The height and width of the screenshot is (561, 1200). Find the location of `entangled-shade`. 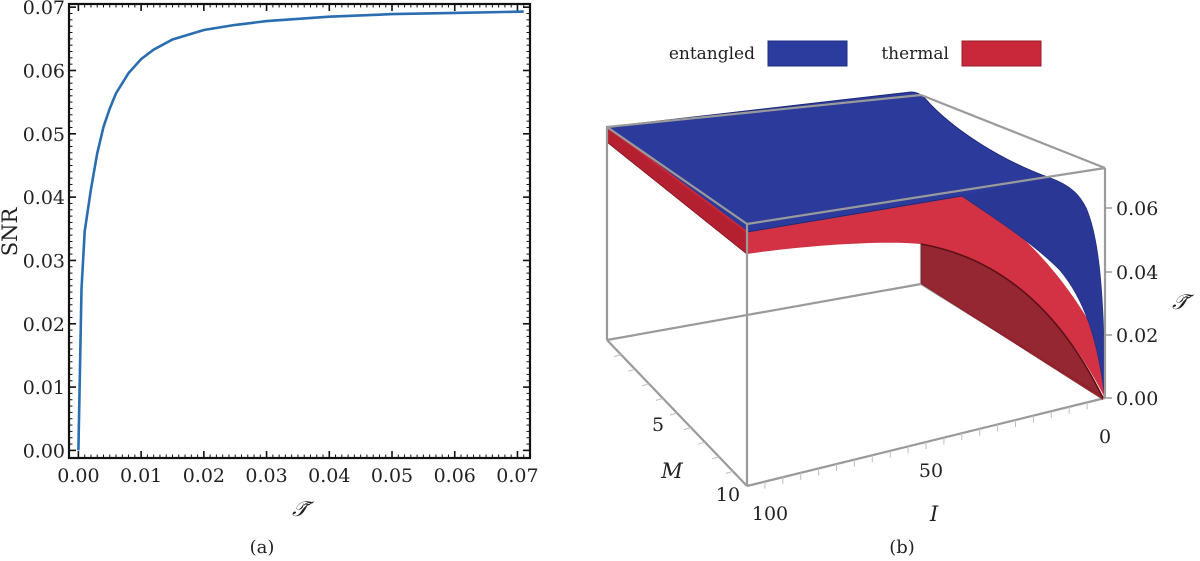

entangled-shade is located at coordinates (1033, 288).